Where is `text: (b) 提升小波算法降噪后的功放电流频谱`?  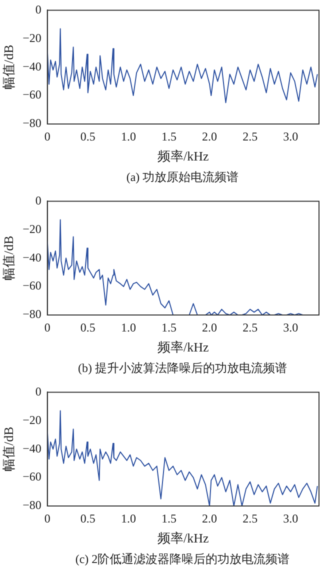 text: (b) 提升小波算法降噪后的功放电流频谱 is located at coordinates (182, 368).